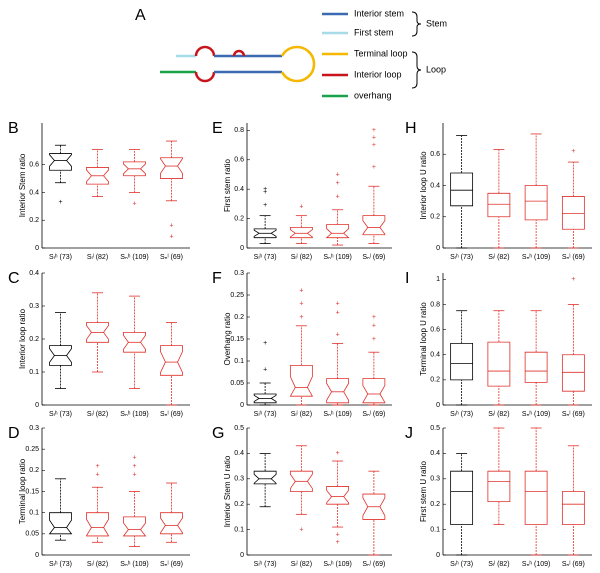  What do you see at coordinates (278, 52) in the screenshot?
I see `panel-a: A` at bounding box center [278, 52].